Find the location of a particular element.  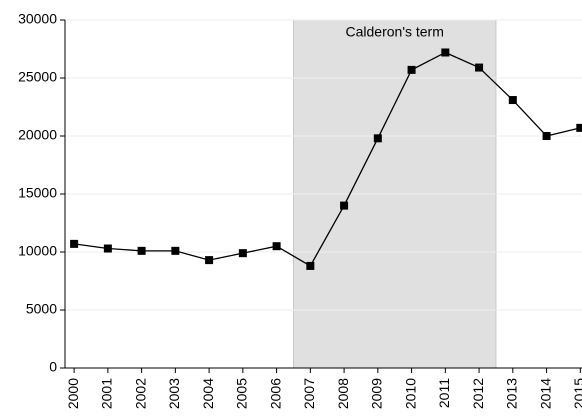

x-tick-label: 2013 is located at coordinates (512, 393).